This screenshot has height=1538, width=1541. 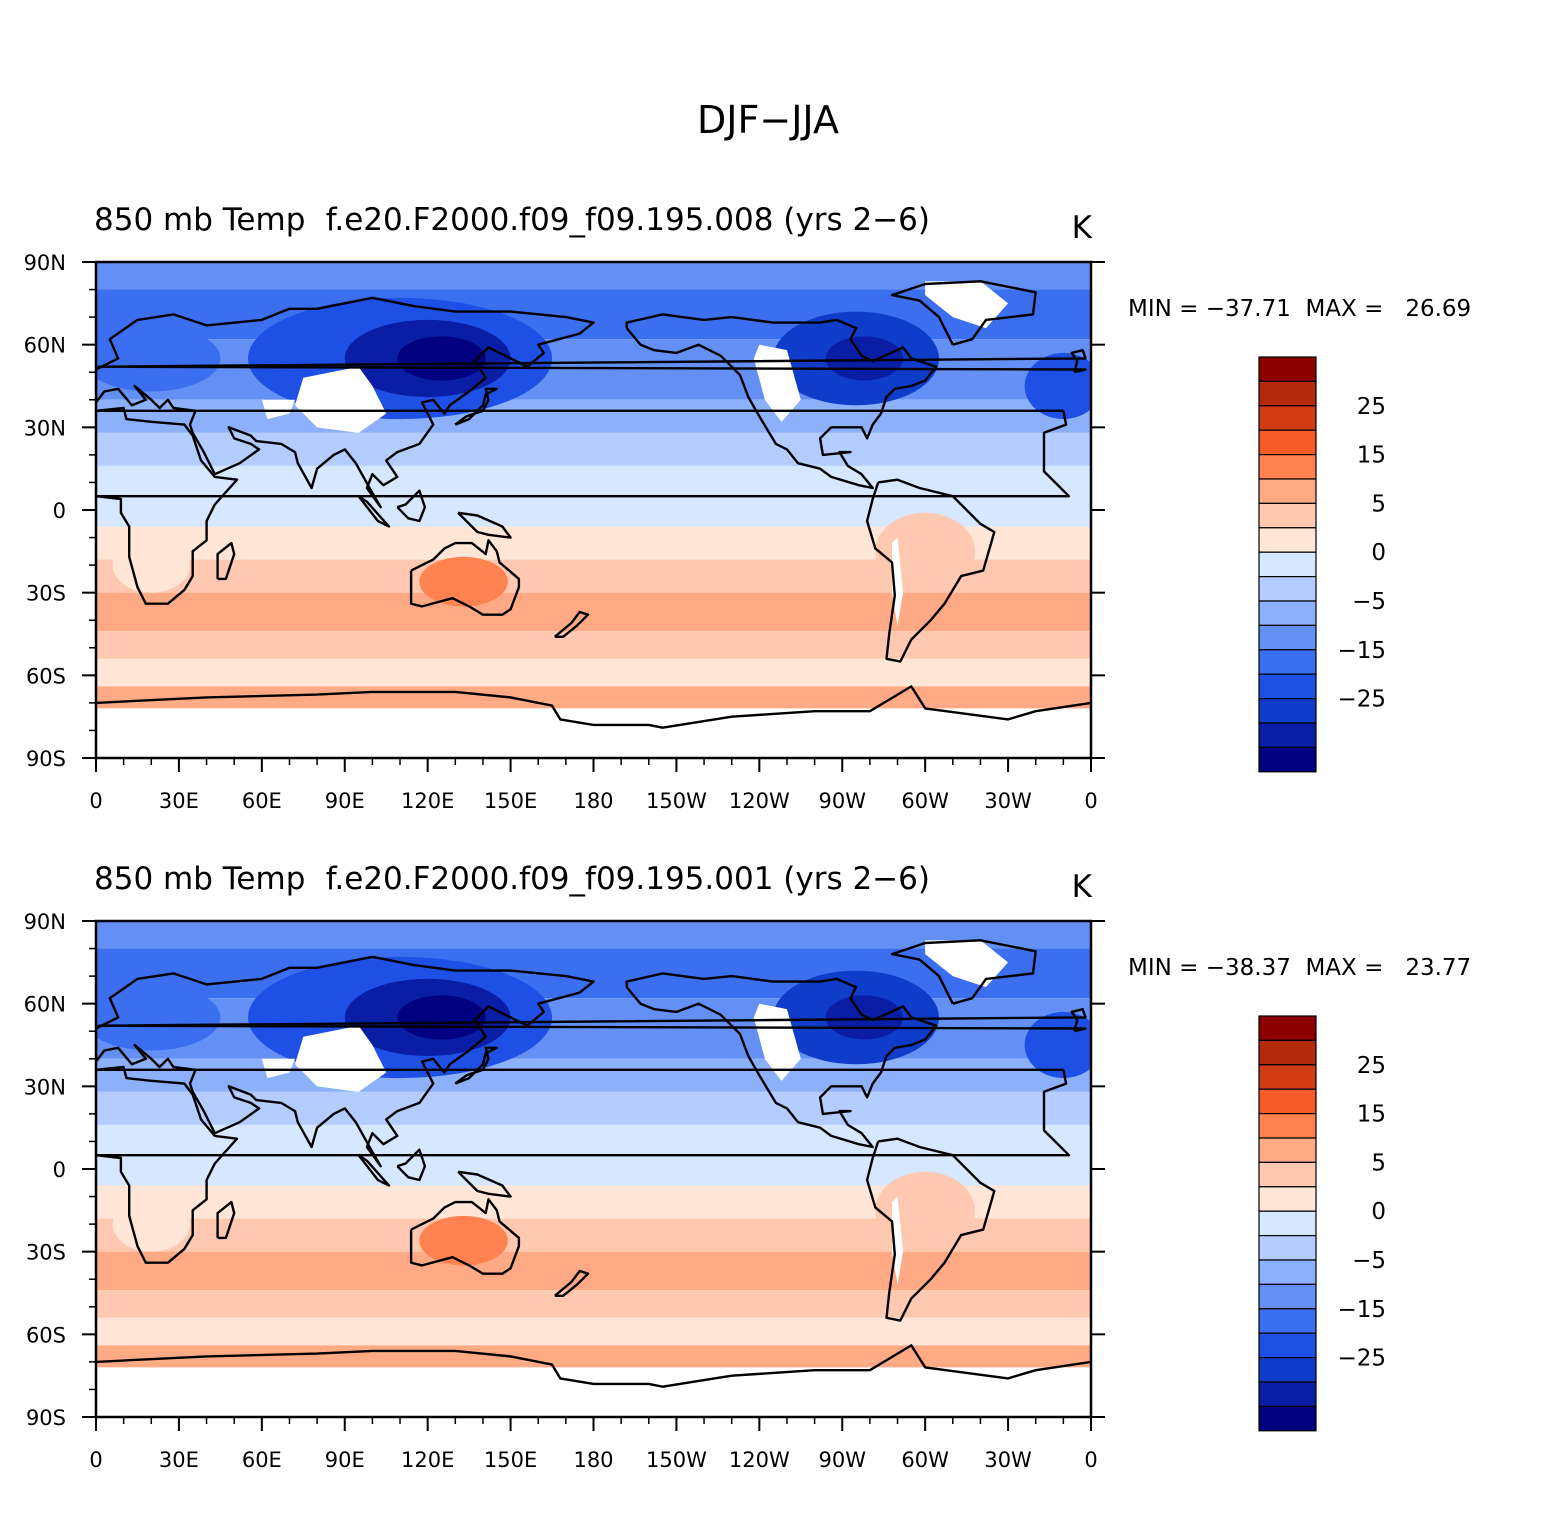 What do you see at coordinates (1322, 564) in the screenshot?
I see `colorbar-top: 25 15 5 0 −5 −15 −25` at bounding box center [1322, 564].